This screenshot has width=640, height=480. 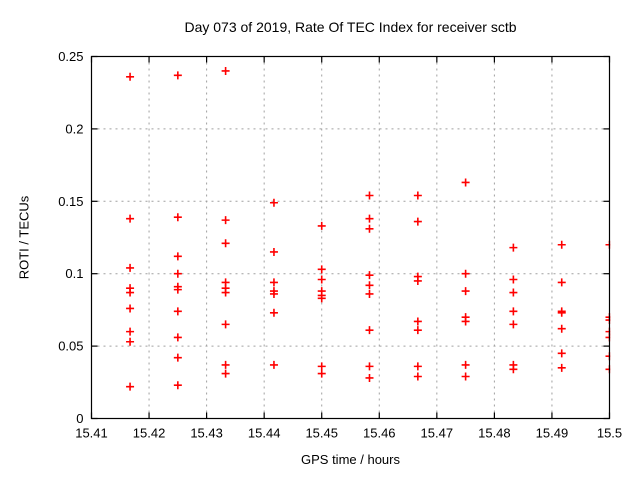 What do you see at coordinates (321, 433) in the screenshot?
I see `x-tick-label: 15.45` at bounding box center [321, 433].